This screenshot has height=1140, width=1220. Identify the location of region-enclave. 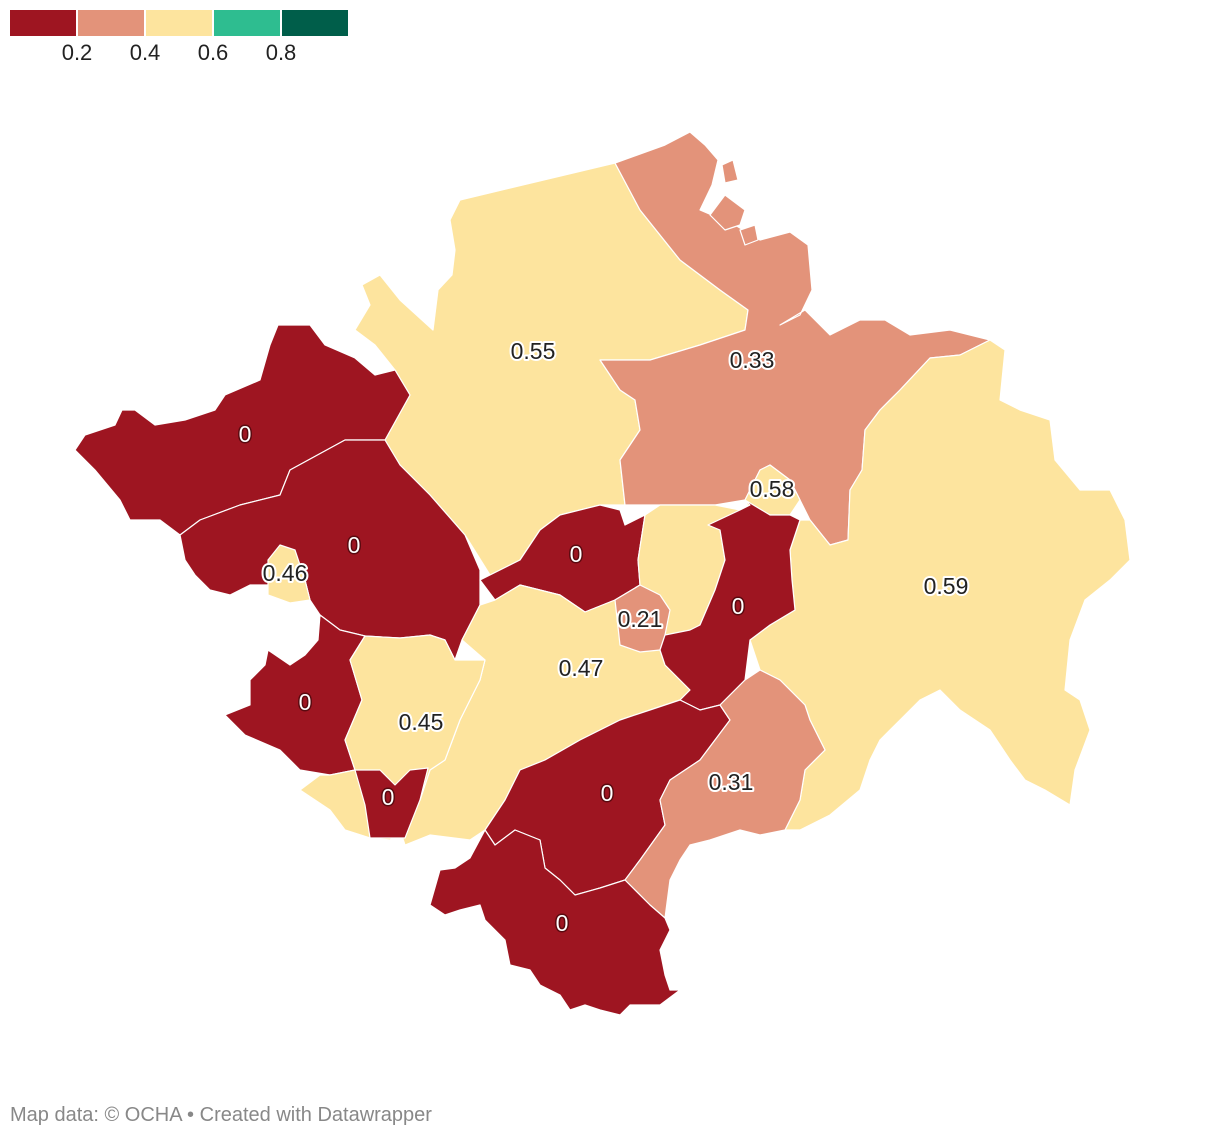
(289, 574).